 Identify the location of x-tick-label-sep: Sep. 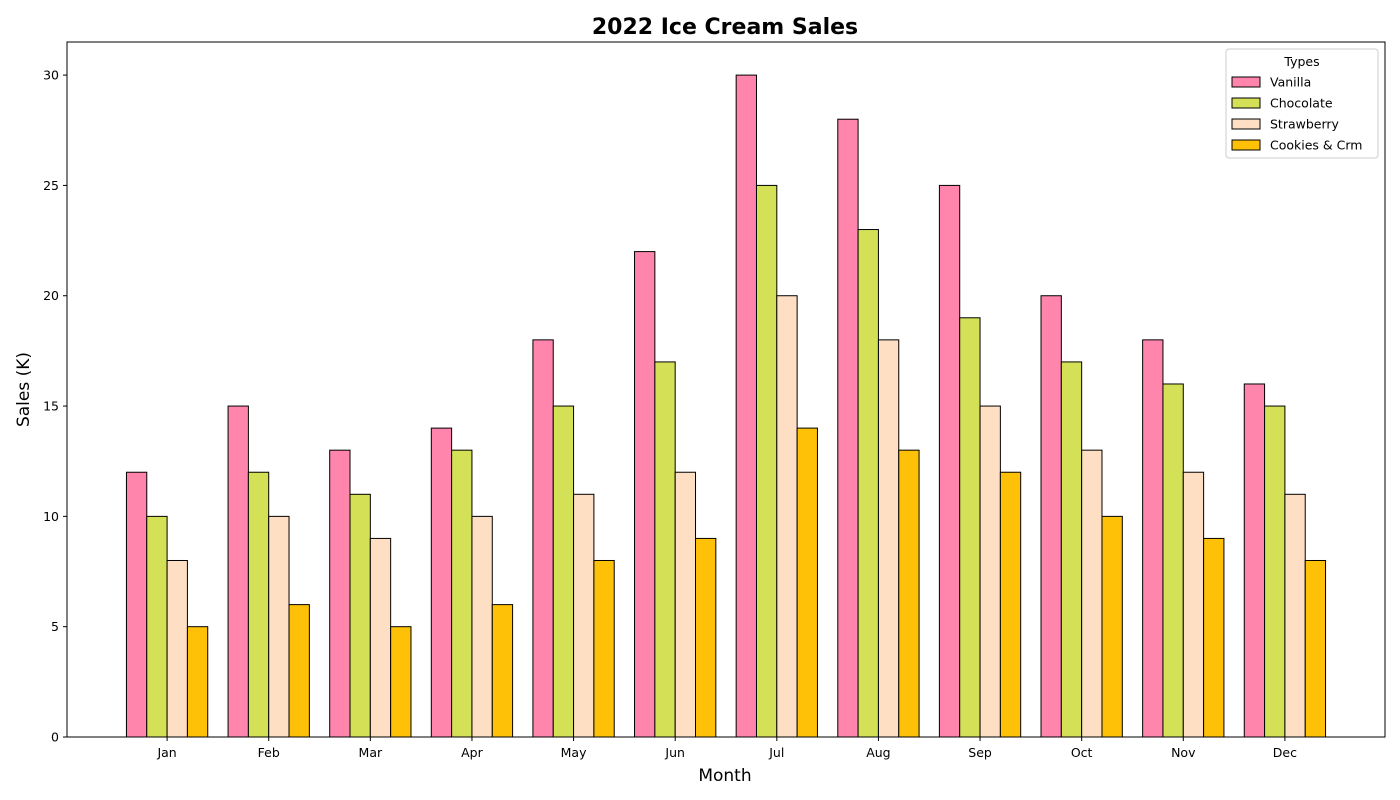
(980, 752).